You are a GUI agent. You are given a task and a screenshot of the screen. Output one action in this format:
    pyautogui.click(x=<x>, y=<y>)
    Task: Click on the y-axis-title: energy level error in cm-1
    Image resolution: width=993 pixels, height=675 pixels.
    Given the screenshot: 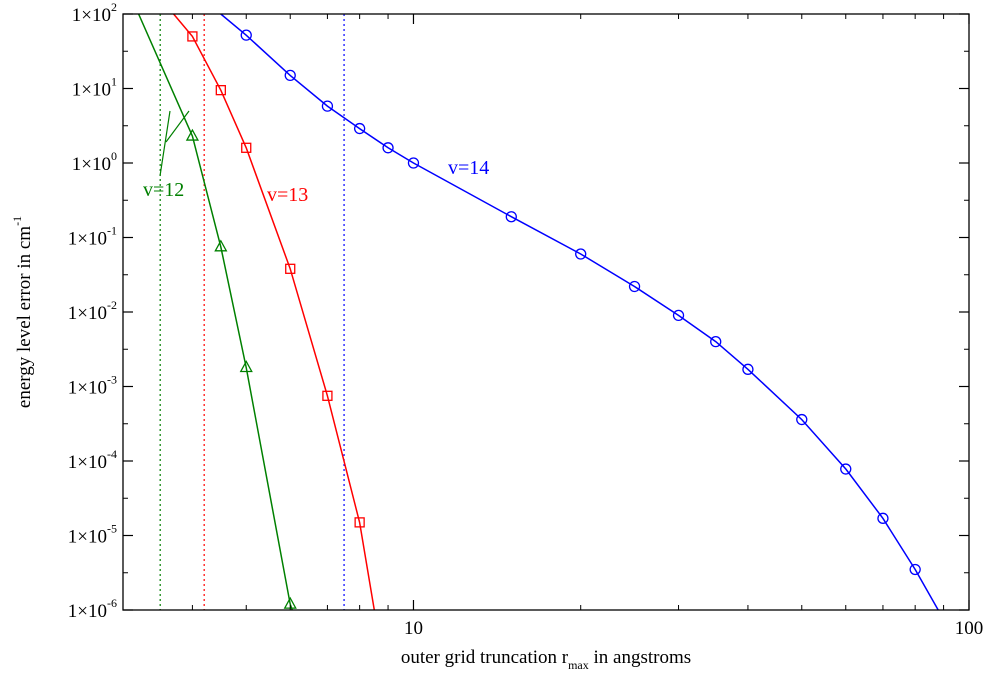 What is the action you would take?
    pyautogui.click(x=22, y=312)
    